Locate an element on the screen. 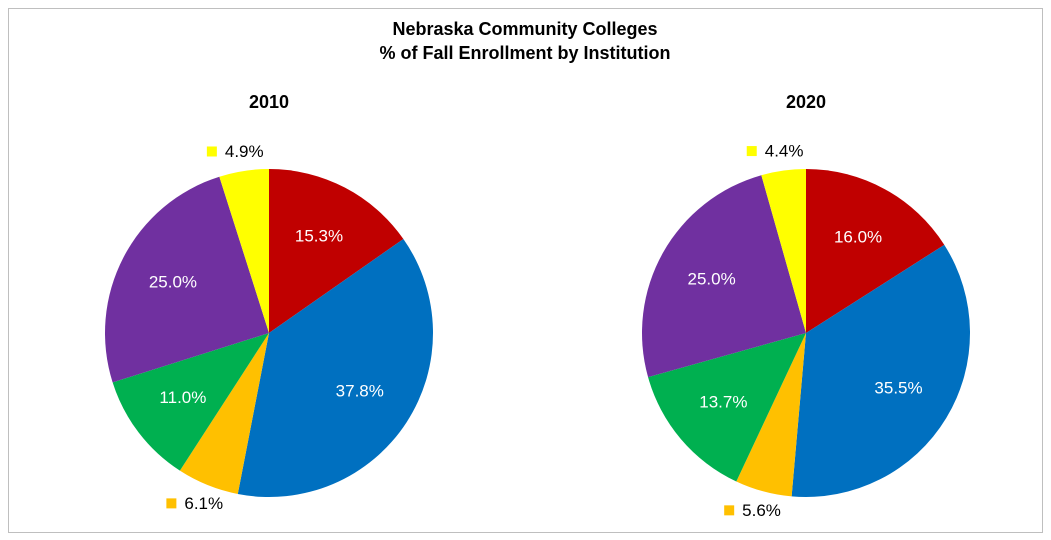  data-label: 37.8% is located at coordinates (360, 390).